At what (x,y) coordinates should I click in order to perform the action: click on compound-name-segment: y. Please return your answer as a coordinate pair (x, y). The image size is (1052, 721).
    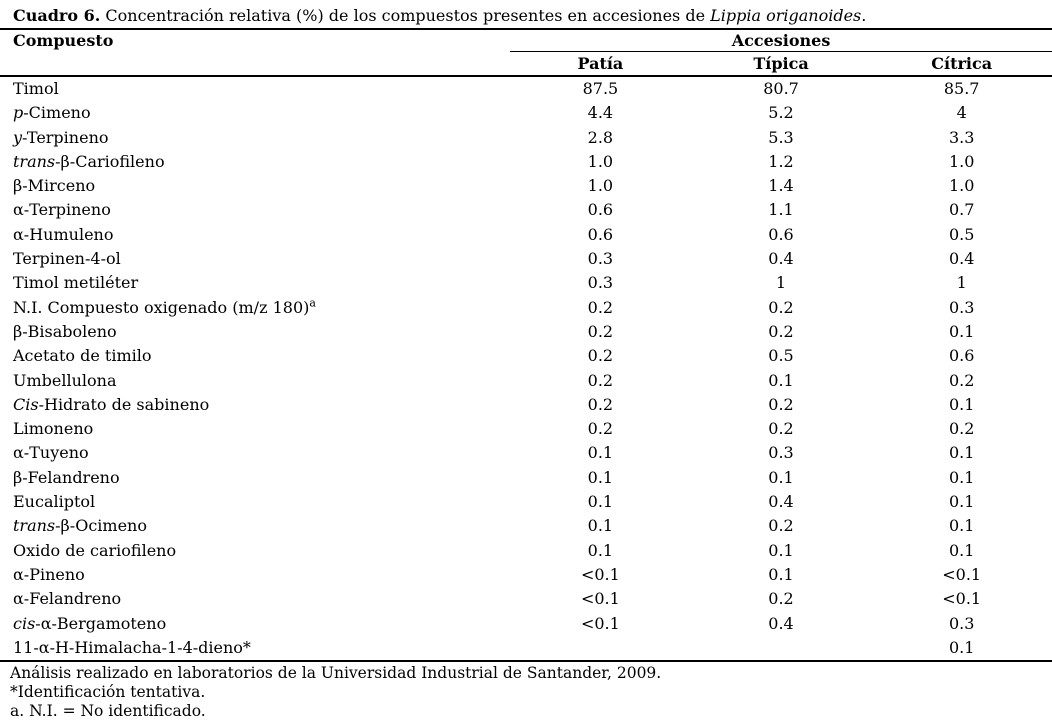
    Looking at the image, I should click on (18, 137).